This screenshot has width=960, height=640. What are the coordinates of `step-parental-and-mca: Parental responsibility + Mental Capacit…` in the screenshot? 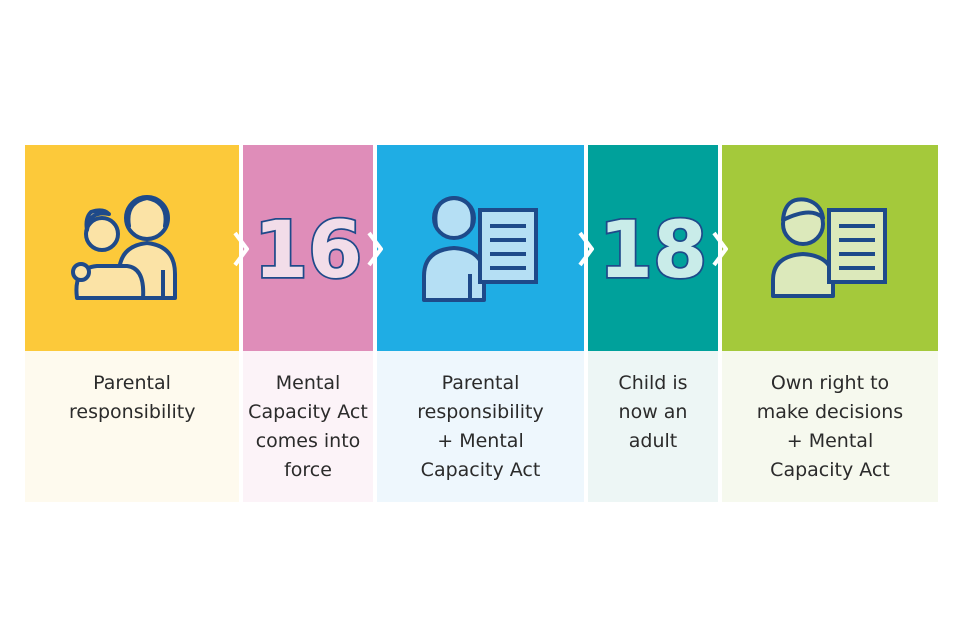 It's located at (480, 323).